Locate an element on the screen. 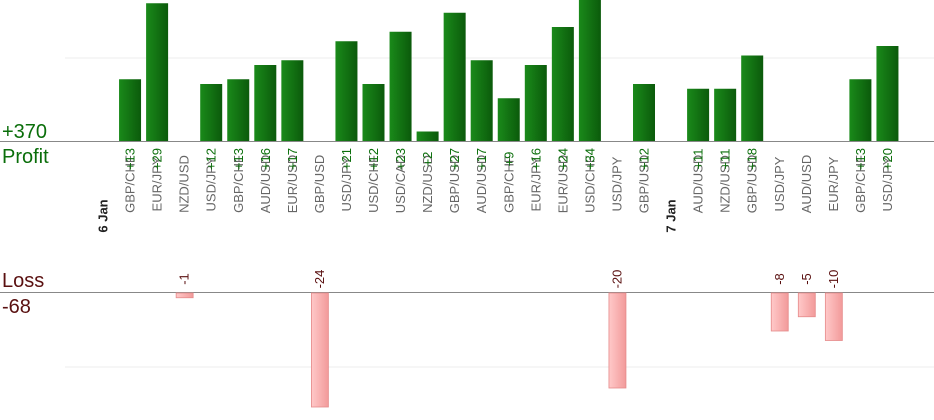 The width and height of the screenshot is (934, 420). profit-value-label: +21 is located at coordinates (346, 159).